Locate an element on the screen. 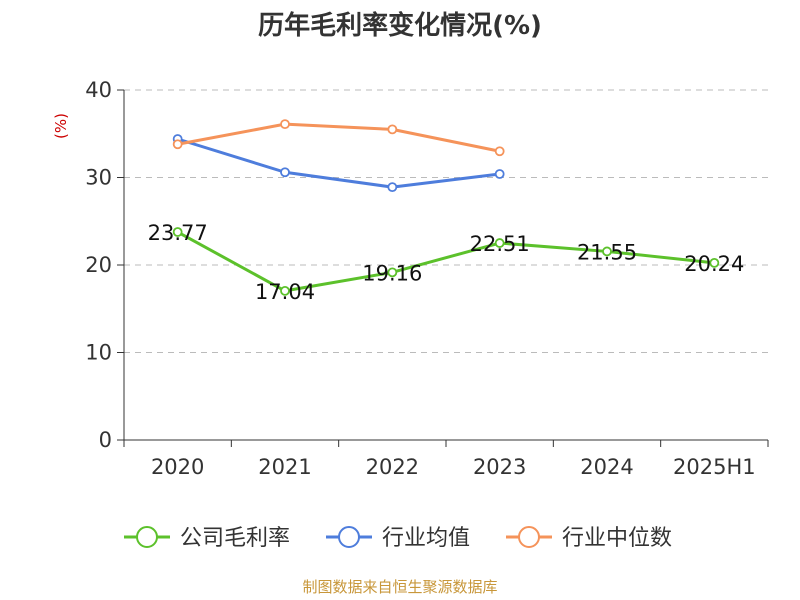 The height and width of the screenshot is (600, 800). legend-label: 行业均值 is located at coordinates (426, 538).